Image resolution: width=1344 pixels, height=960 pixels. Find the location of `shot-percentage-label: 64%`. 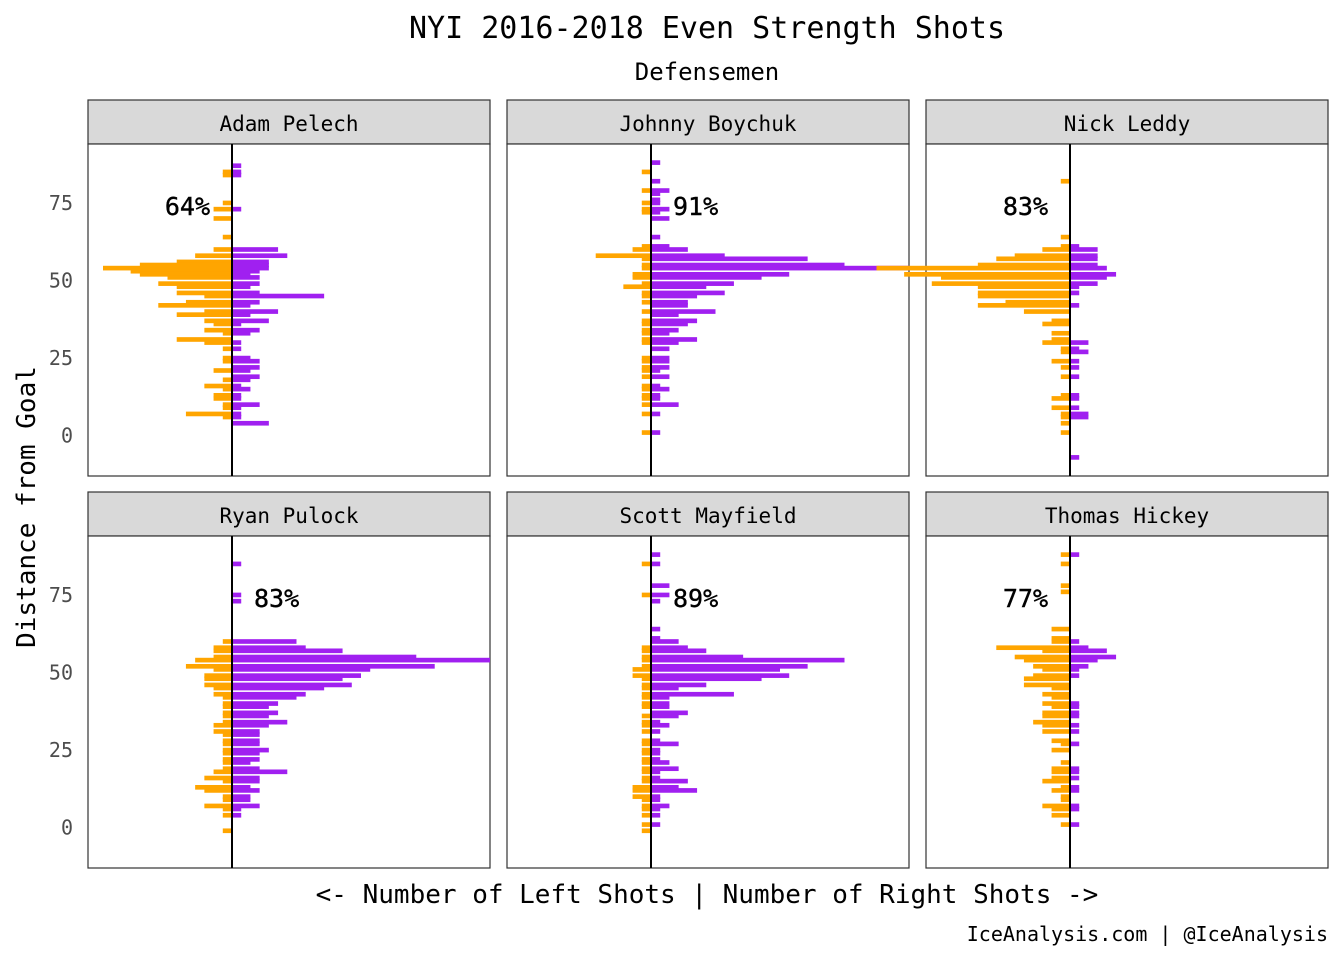

shot-percentage-label: 64% is located at coordinates (187, 206).